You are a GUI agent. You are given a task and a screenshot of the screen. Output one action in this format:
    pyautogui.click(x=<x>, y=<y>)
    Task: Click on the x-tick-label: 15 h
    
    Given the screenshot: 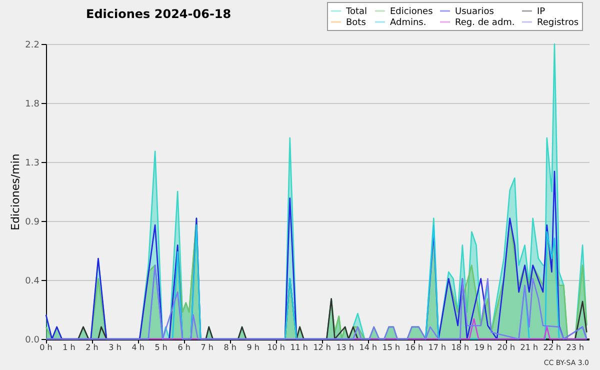 What is the action you would take?
    pyautogui.click(x=391, y=347)
    